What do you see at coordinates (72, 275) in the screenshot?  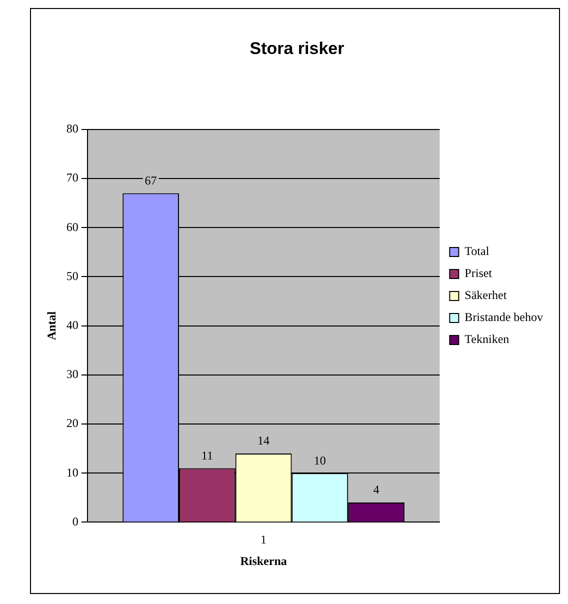 I see `y-tick-label: 50` at bounding box center [72, 275].